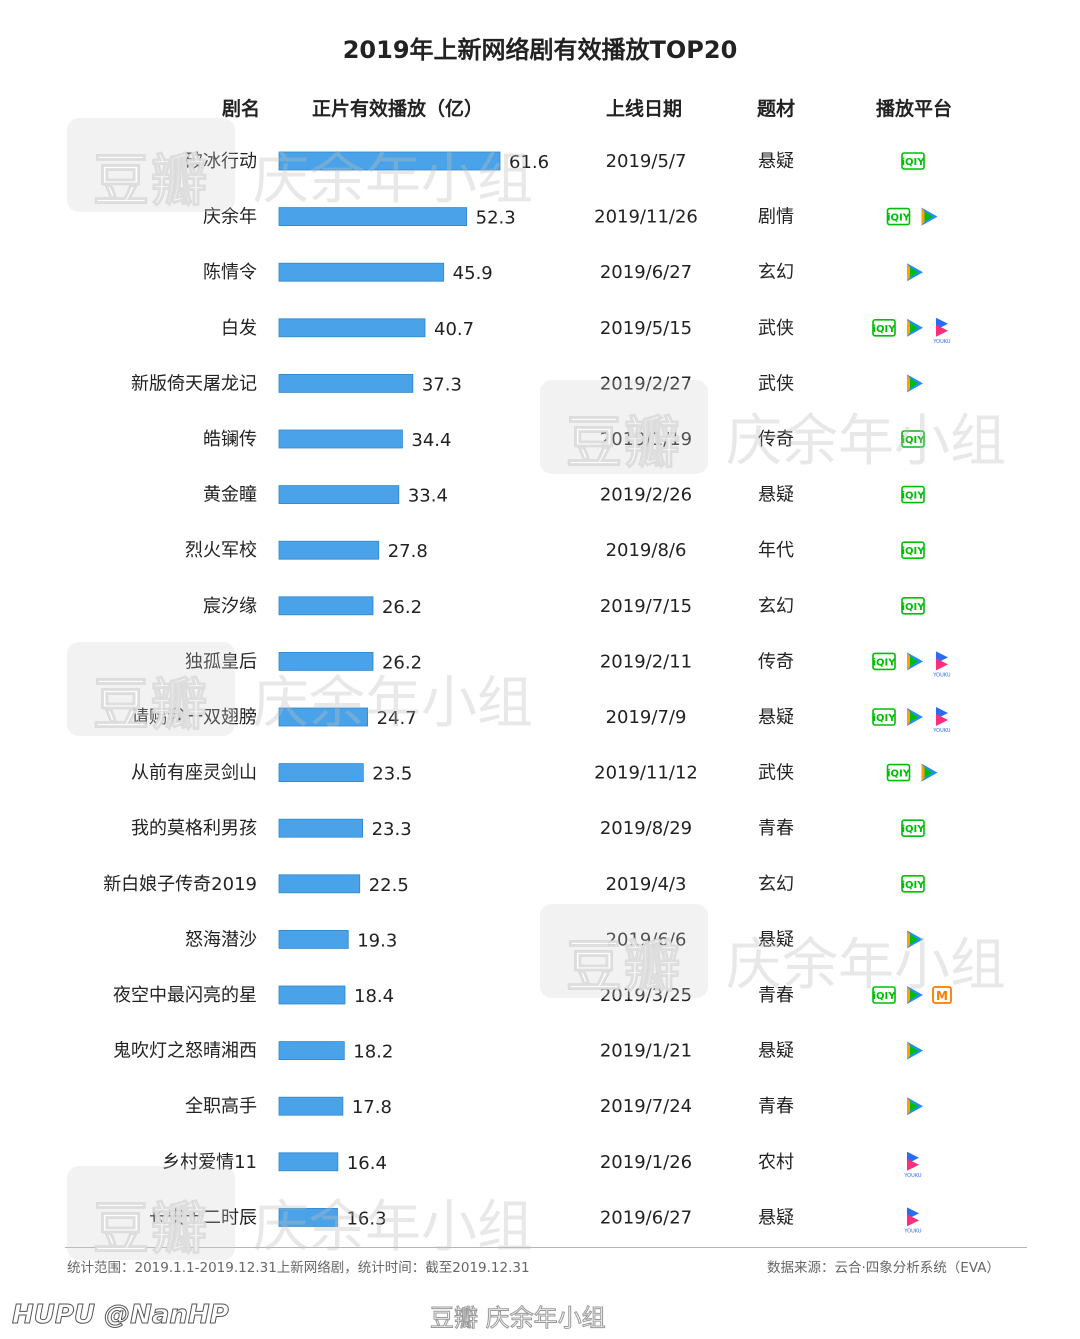  I want to click on drama-name-label: 鬼吹灯之怒晴湘西, so click(185, 1051).